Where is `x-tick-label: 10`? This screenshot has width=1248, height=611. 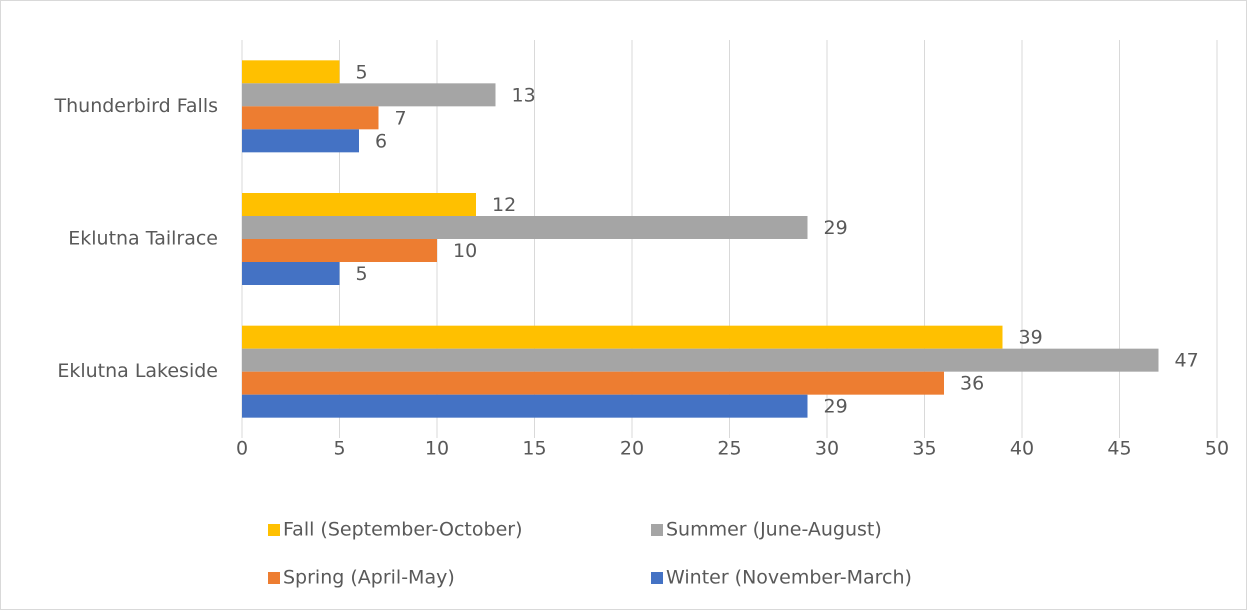
x-tick-label: 10 is located at coordinates (437, 449).